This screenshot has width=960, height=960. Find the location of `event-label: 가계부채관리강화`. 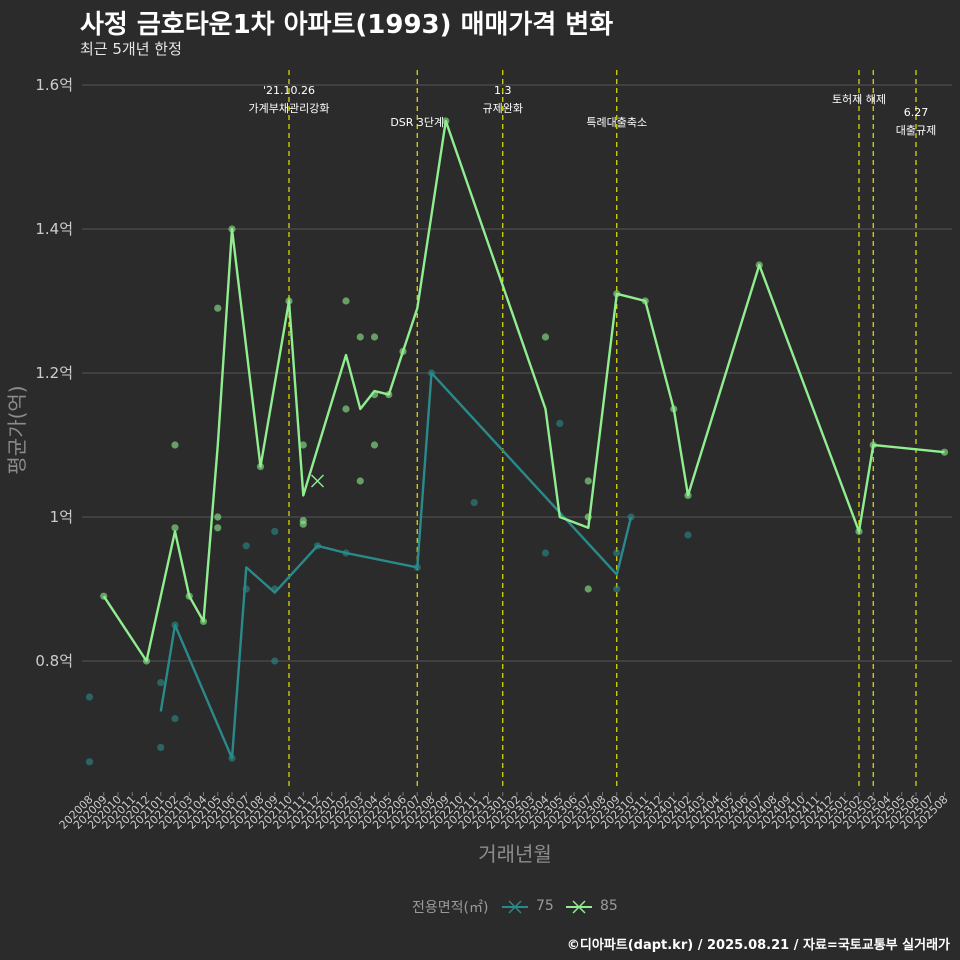

event-label: 가계부채관리강화 is located at coordinates (289, 108).